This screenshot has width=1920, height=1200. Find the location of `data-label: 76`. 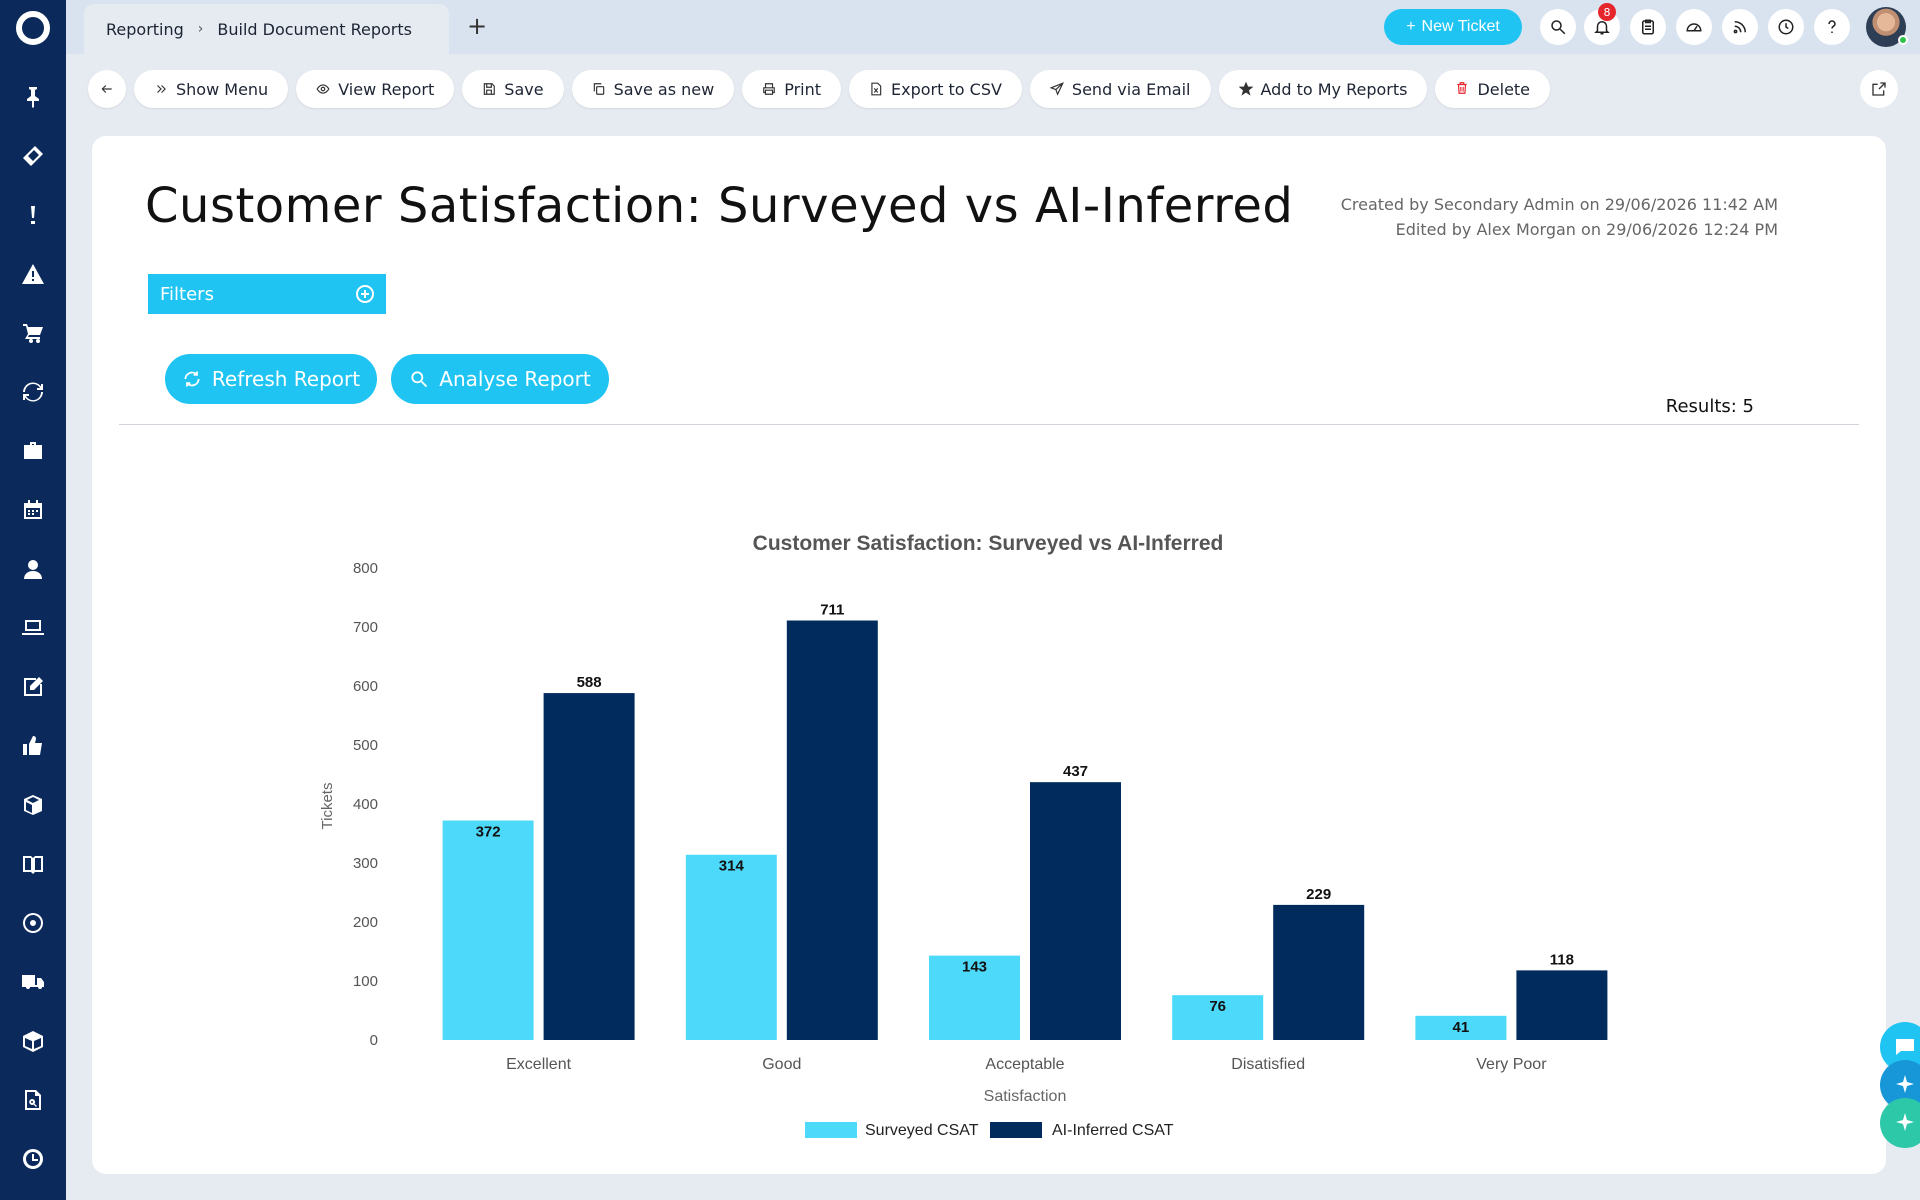

data-label: 76 is located at coordinates (1217, 1006).